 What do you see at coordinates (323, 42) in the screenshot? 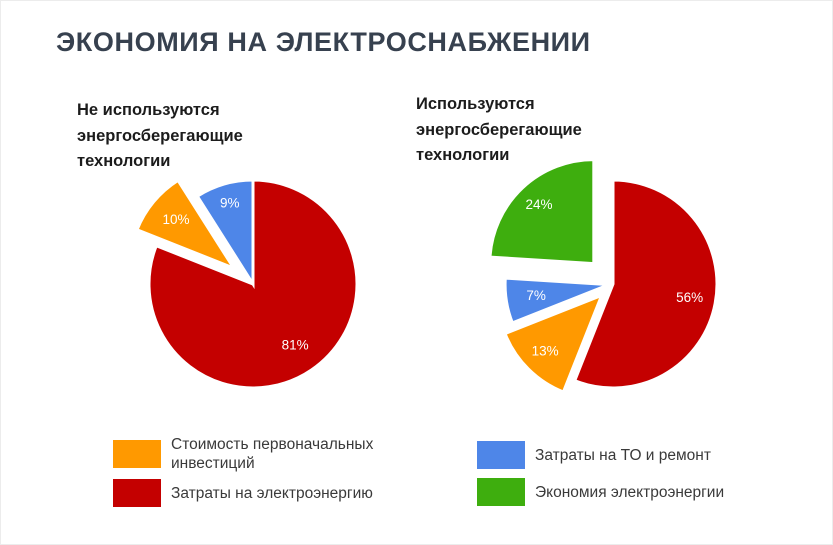
I see `page-title: ЭКОНОМИЯ НА ЭЛЕКТРОСНАБЖЕНИИ` at bounding box center [323, 42].